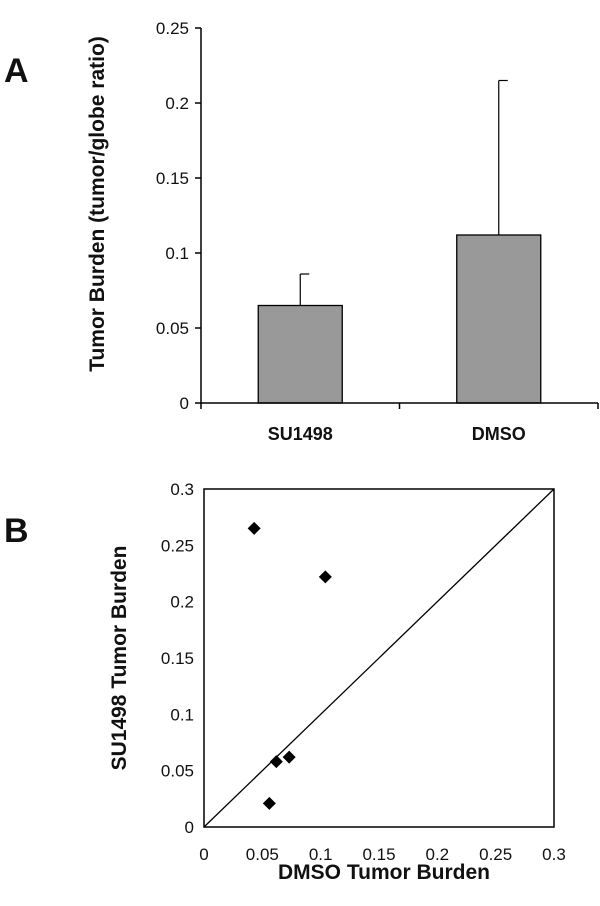  I want to click on x-tick-label: 0, so click(203, 854).